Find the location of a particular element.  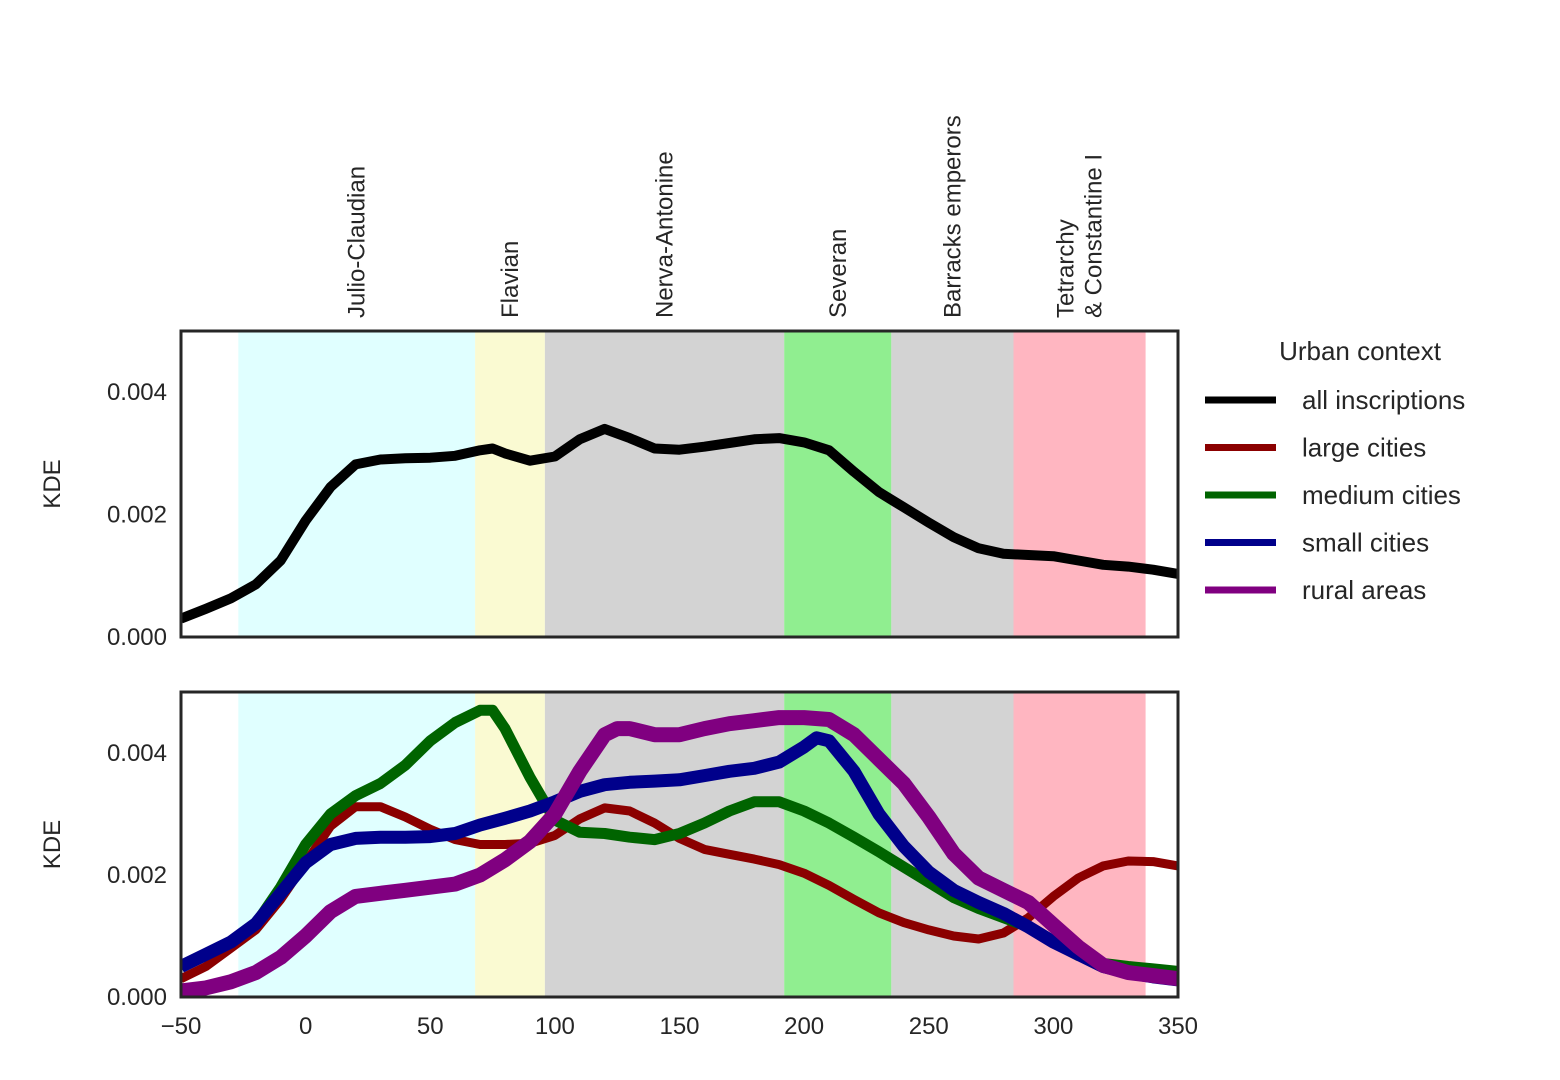

series-line-all-inscriptions is located at coordinates (679, 523).